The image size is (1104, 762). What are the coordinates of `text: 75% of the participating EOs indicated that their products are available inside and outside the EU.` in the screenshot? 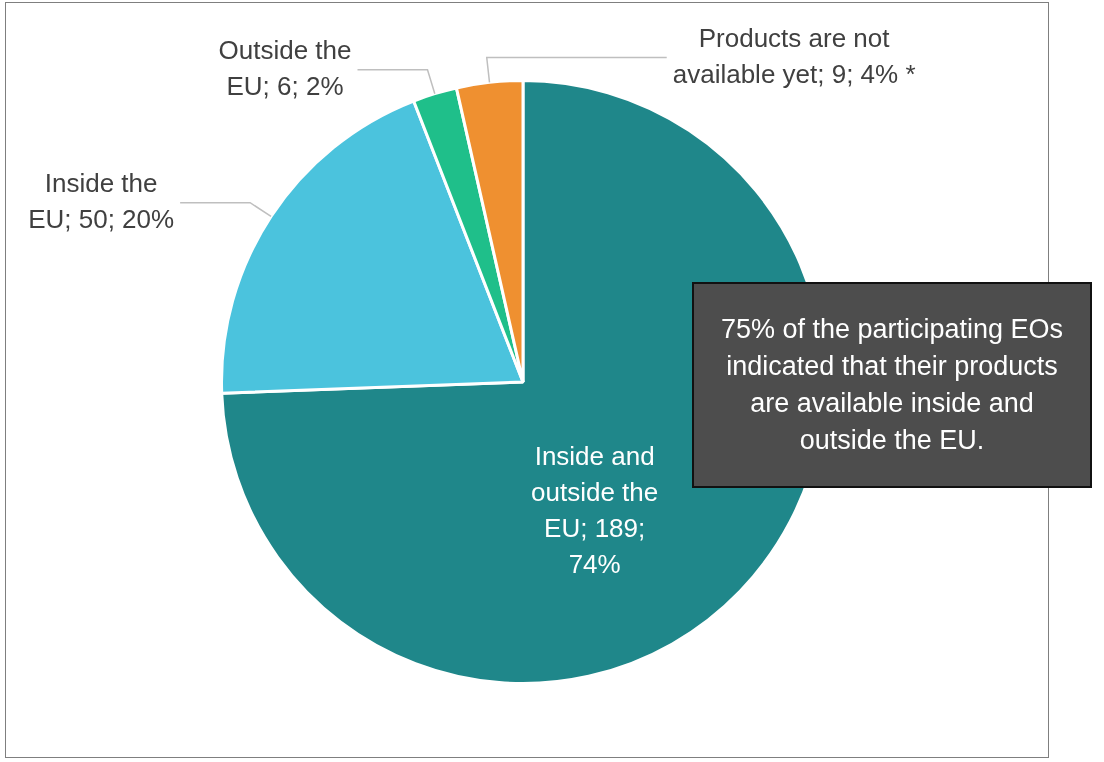 It's located at (892, 385).